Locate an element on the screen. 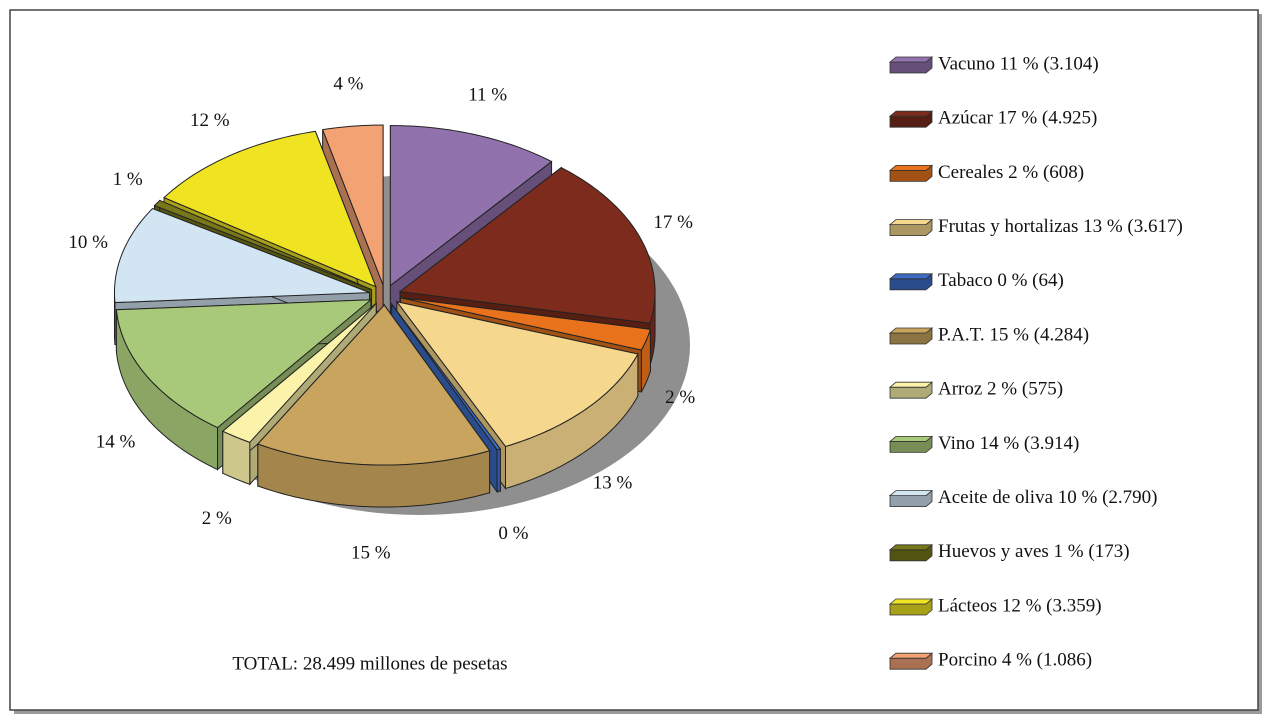  legend-label: Lácteos 12 % (3.359) is located at coordinates (1020, 605).